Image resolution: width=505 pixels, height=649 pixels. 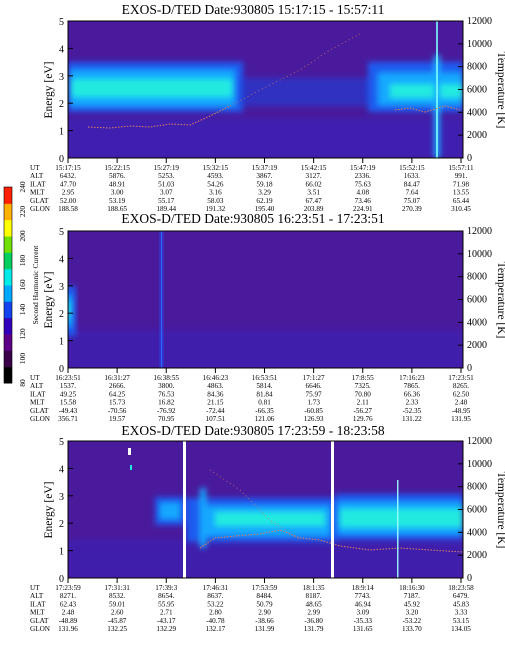 What do you see at coordinates (363, 176) in the screenshot?
I see `table-cell: 2336.` at bounding box center [363, 176].